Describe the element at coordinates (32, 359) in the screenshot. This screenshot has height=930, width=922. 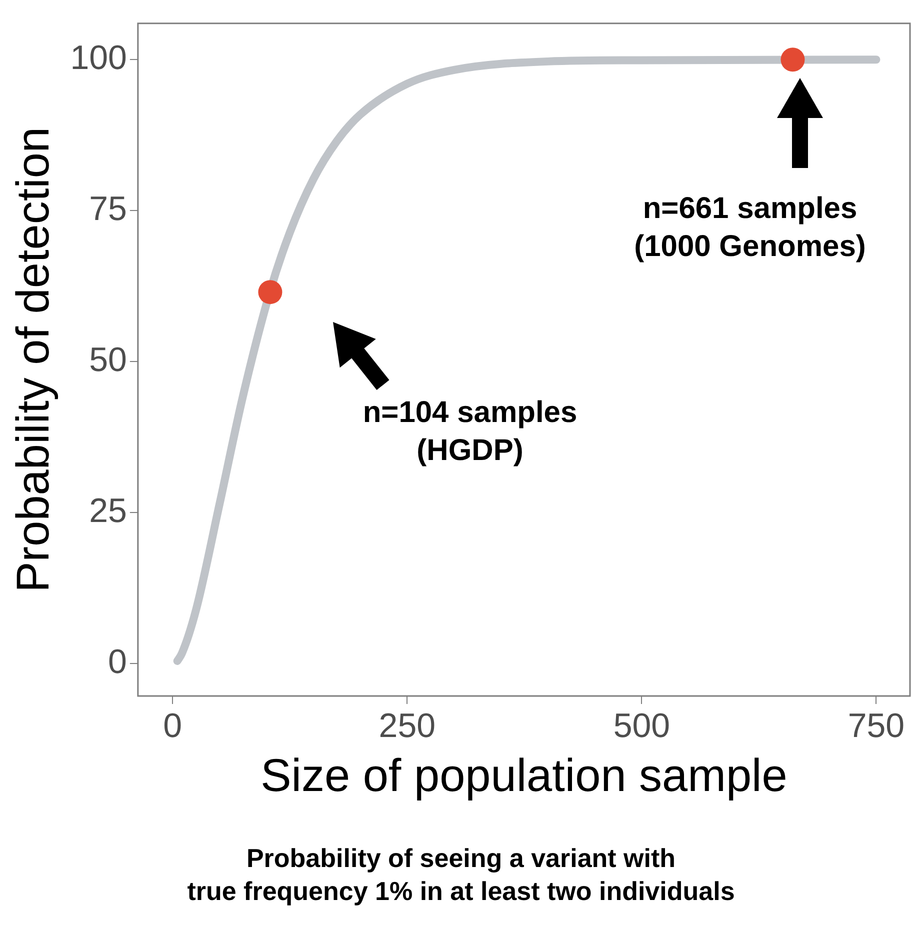
I see `y-axis-title: Probability of detection` at that location.